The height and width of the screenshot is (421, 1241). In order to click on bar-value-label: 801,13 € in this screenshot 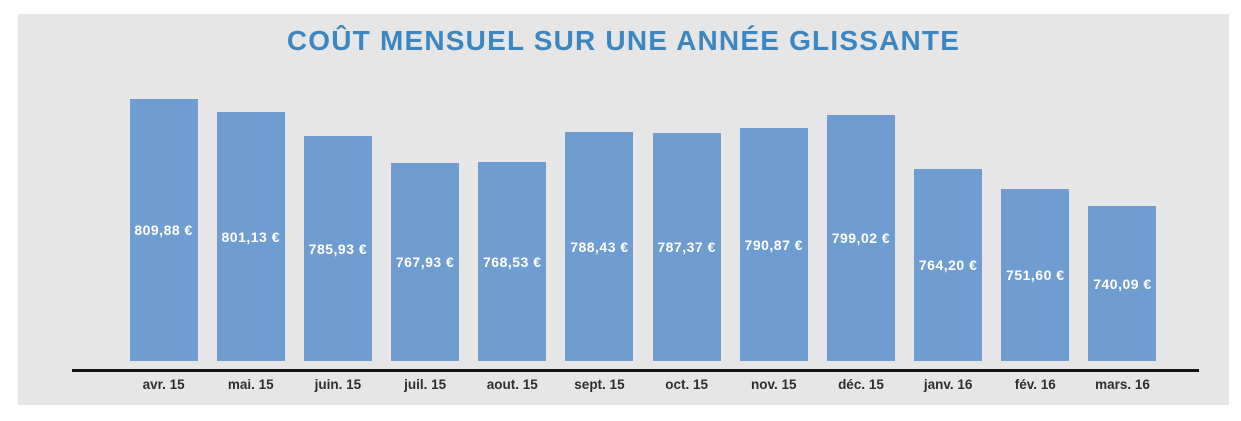, I will do `click(250, 236)`.